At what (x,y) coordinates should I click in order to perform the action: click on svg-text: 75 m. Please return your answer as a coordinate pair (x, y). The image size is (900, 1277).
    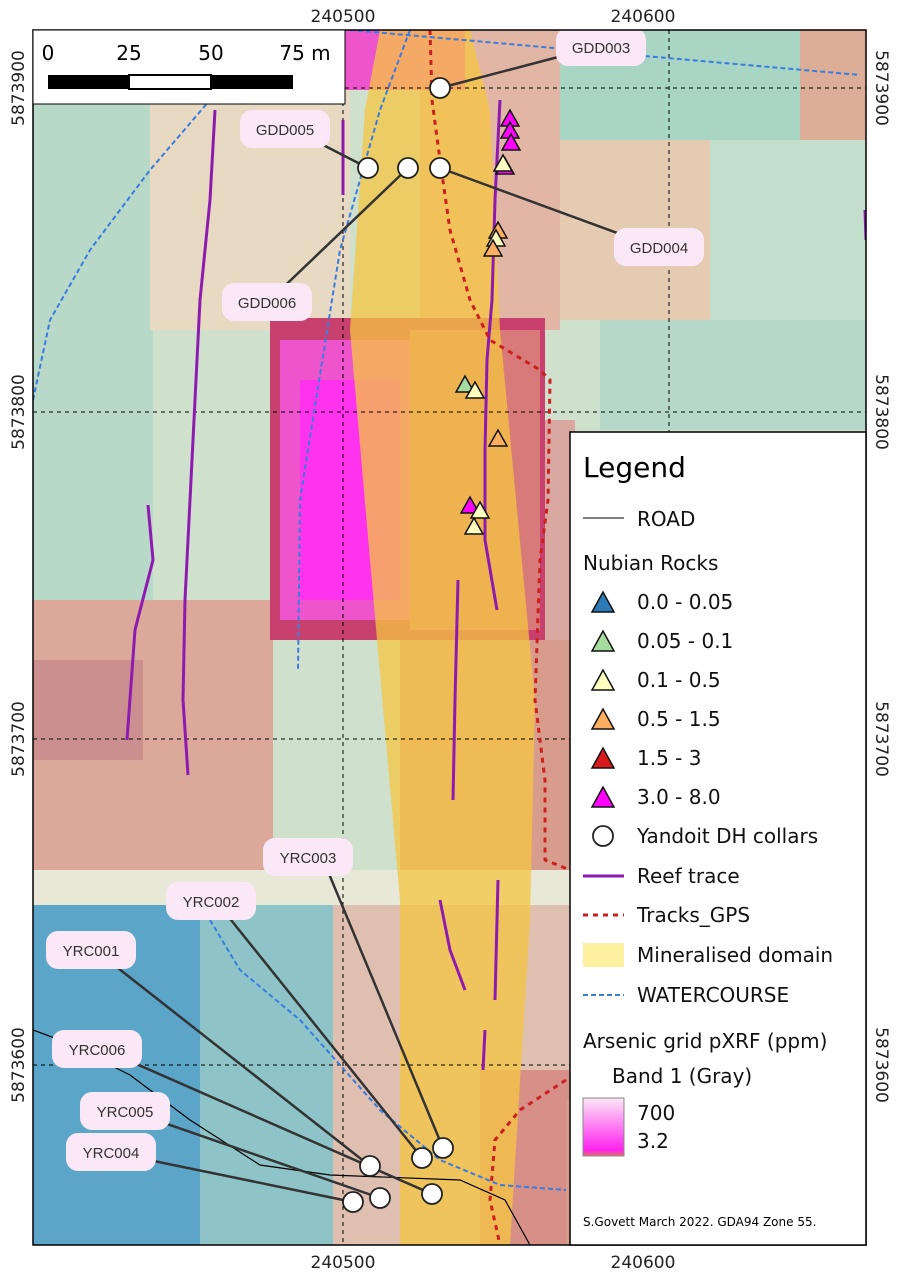
    Looking at the image, I should click on (304, 53).